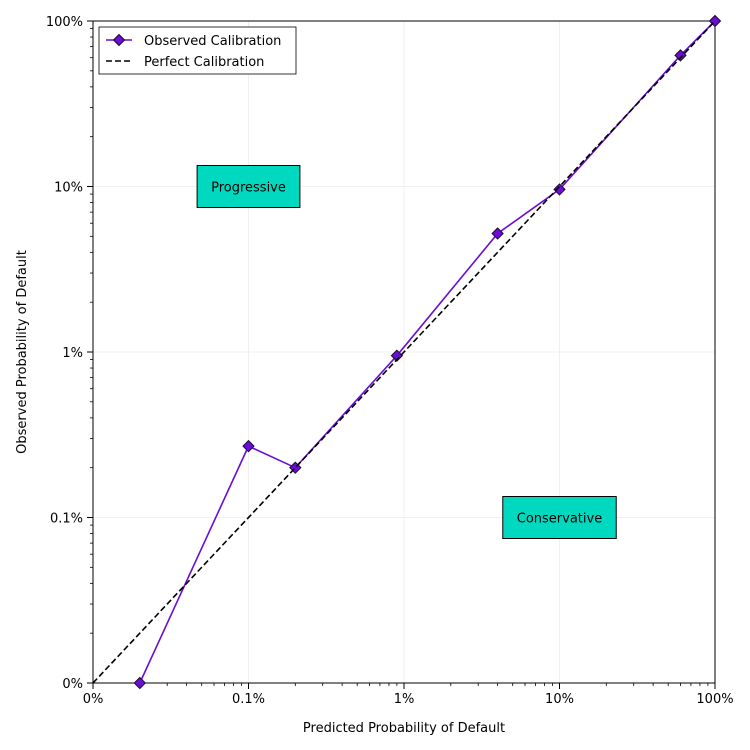 Image resolution: width=750 pixels, height=750 pixels. Describe the element at coordinates (404, 728) in the screenshot. I see `x-axis-label: Predicted Probability of Default` at that location.